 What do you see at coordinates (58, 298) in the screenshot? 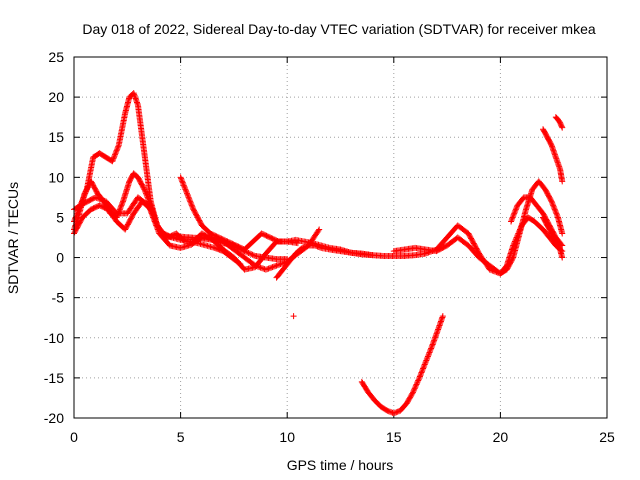
I see `y-tick-label: -5` at bounding box center [58, 298].